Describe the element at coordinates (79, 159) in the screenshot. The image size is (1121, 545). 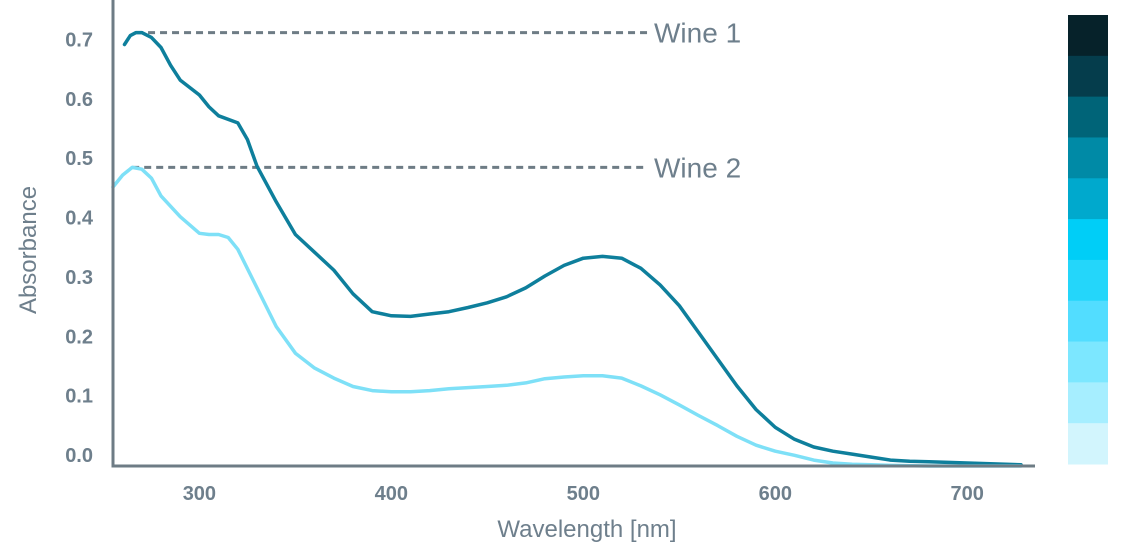
I see `y-tick-label: 0.5` at that location.